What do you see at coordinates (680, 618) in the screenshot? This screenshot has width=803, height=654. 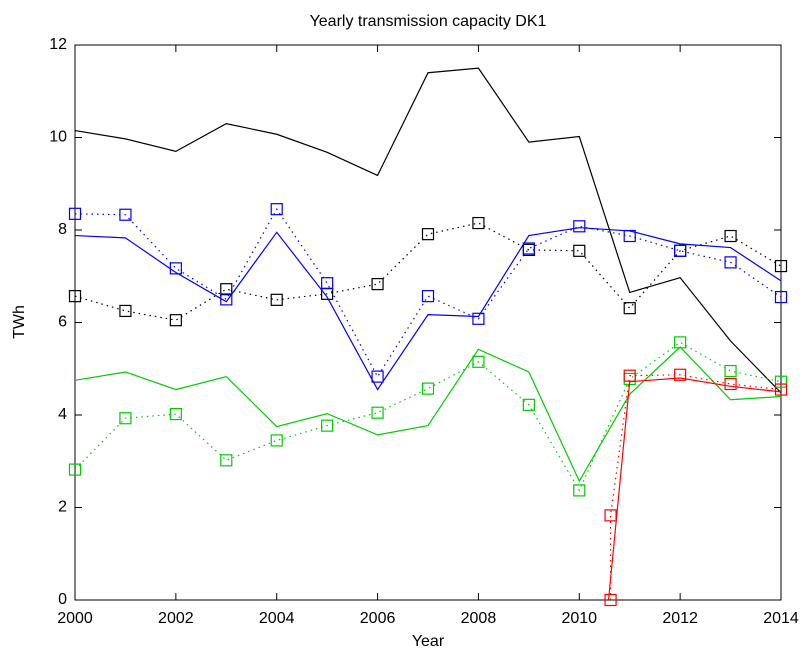 I see `x-tick-label: 2012` at bounding box center [680, 618].